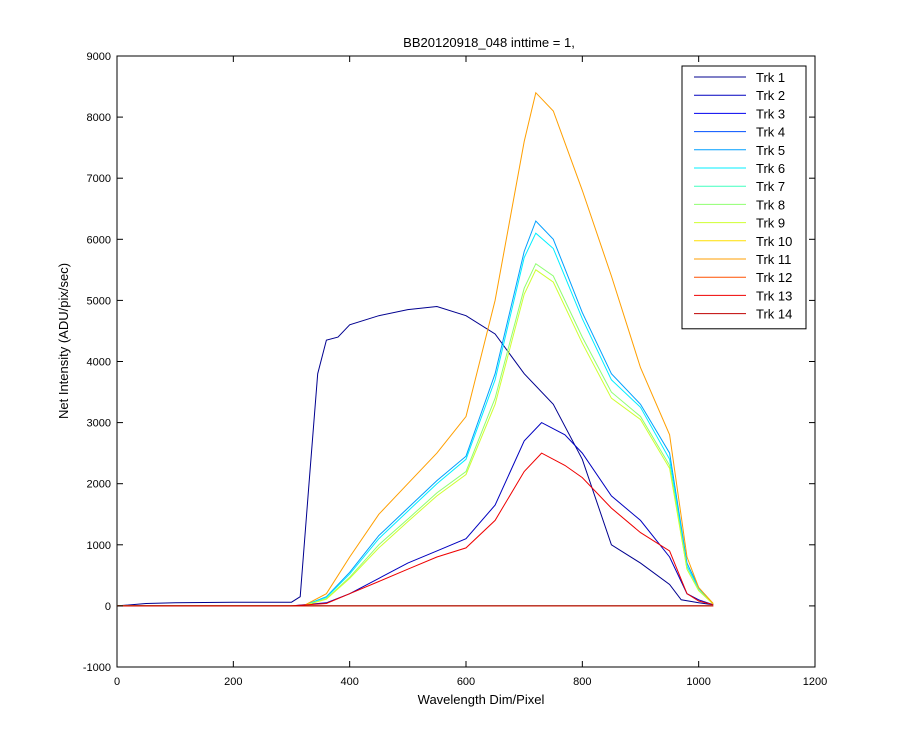 Image resolution: width=900 pixels, height=750 pixels. Describe the element at coordinates (99, 546) in the screenshot. I see `y-tick-label: 1000` at that location.